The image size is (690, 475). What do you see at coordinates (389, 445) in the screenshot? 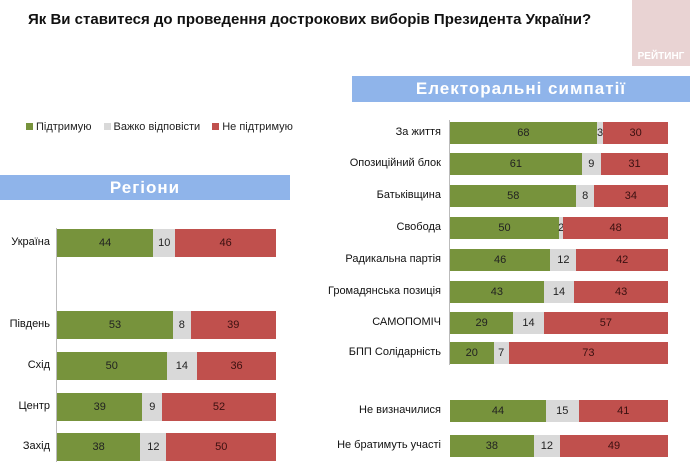
I see `category-label: Не братимуть участі` at bounding box center [389, 445].